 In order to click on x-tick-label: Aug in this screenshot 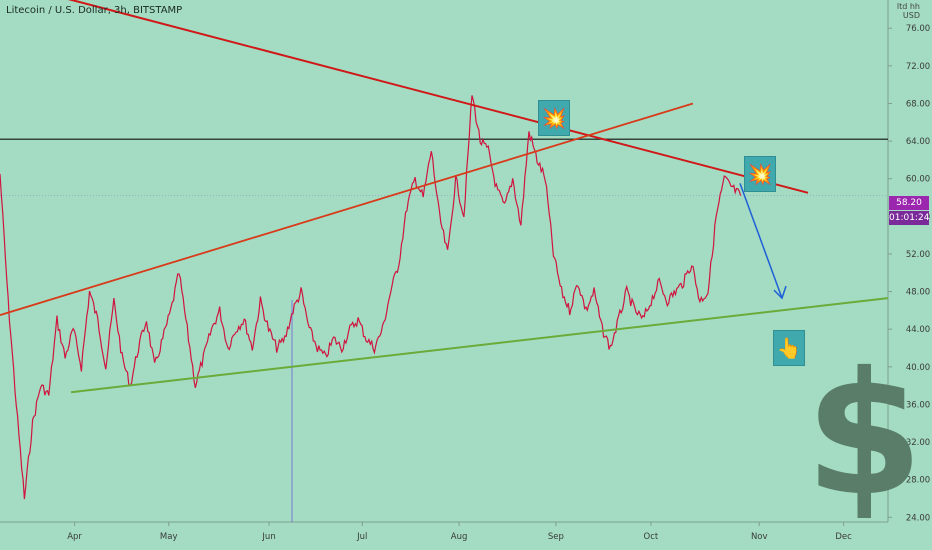, I will do `click(459, 537)`.